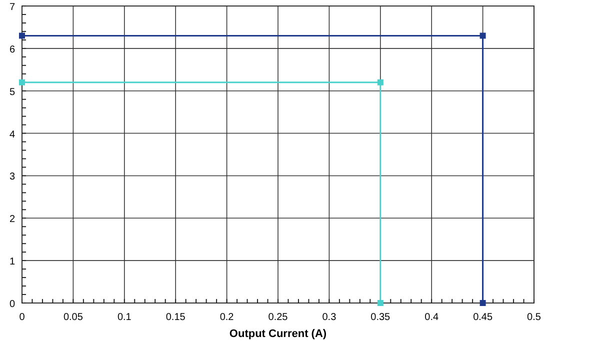 This screenshot has height=341, width=600. What do you see at coordinates (12, 304) in the screenshot?
I see `y-tick-label: 0` at bounding box center [12, 304].